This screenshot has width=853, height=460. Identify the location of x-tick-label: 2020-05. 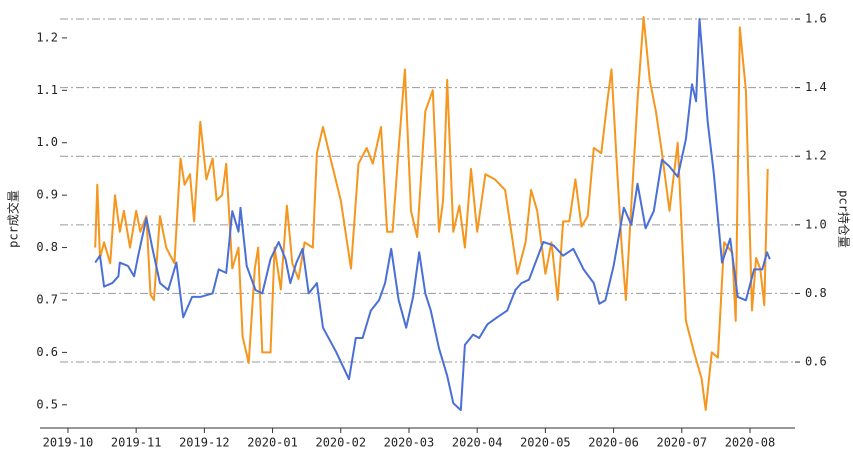
(545, 443).